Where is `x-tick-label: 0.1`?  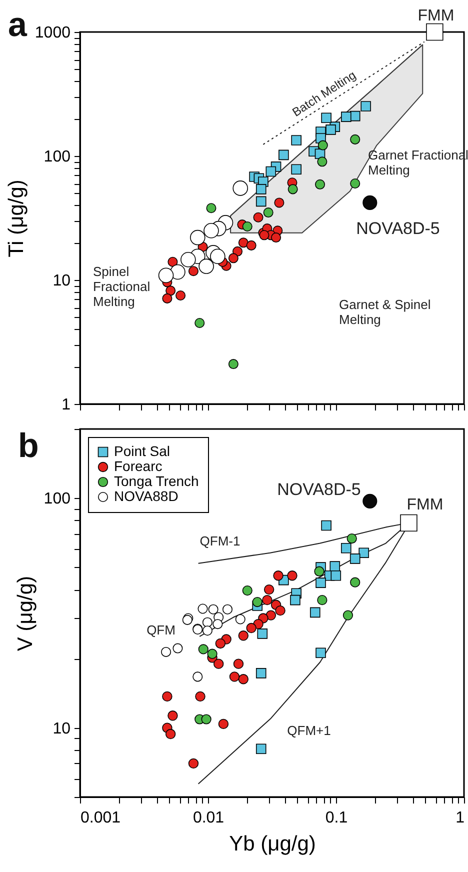
x-tick-label: 0.1 is located at coordinates (336, 818).